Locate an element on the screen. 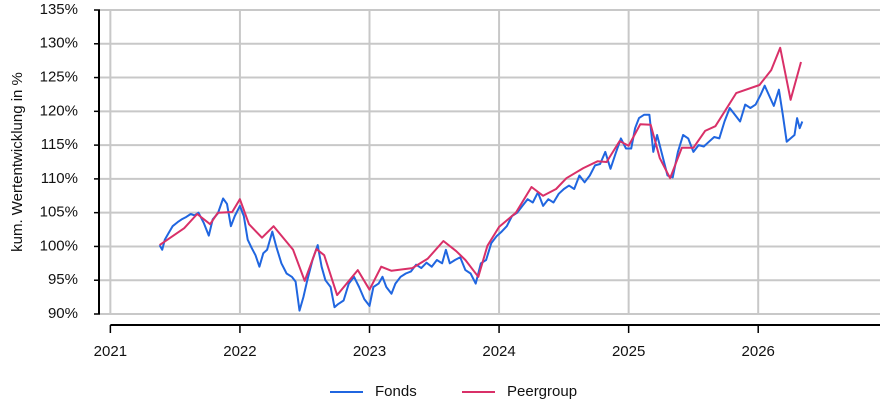 Image resolution: width=880 pixels, height=406 pixels. legend-label: Peergroup is located at coordinates (542, 391).